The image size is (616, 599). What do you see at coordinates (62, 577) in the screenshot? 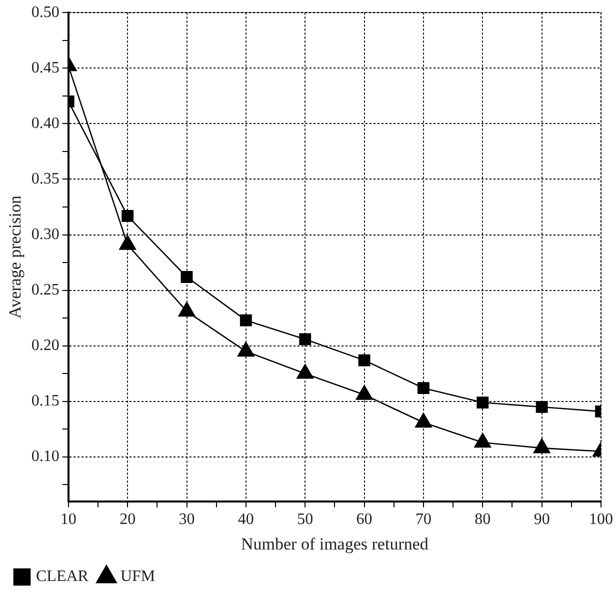
I see `legend-label: CLEAR` at bounding box center [62, 577].